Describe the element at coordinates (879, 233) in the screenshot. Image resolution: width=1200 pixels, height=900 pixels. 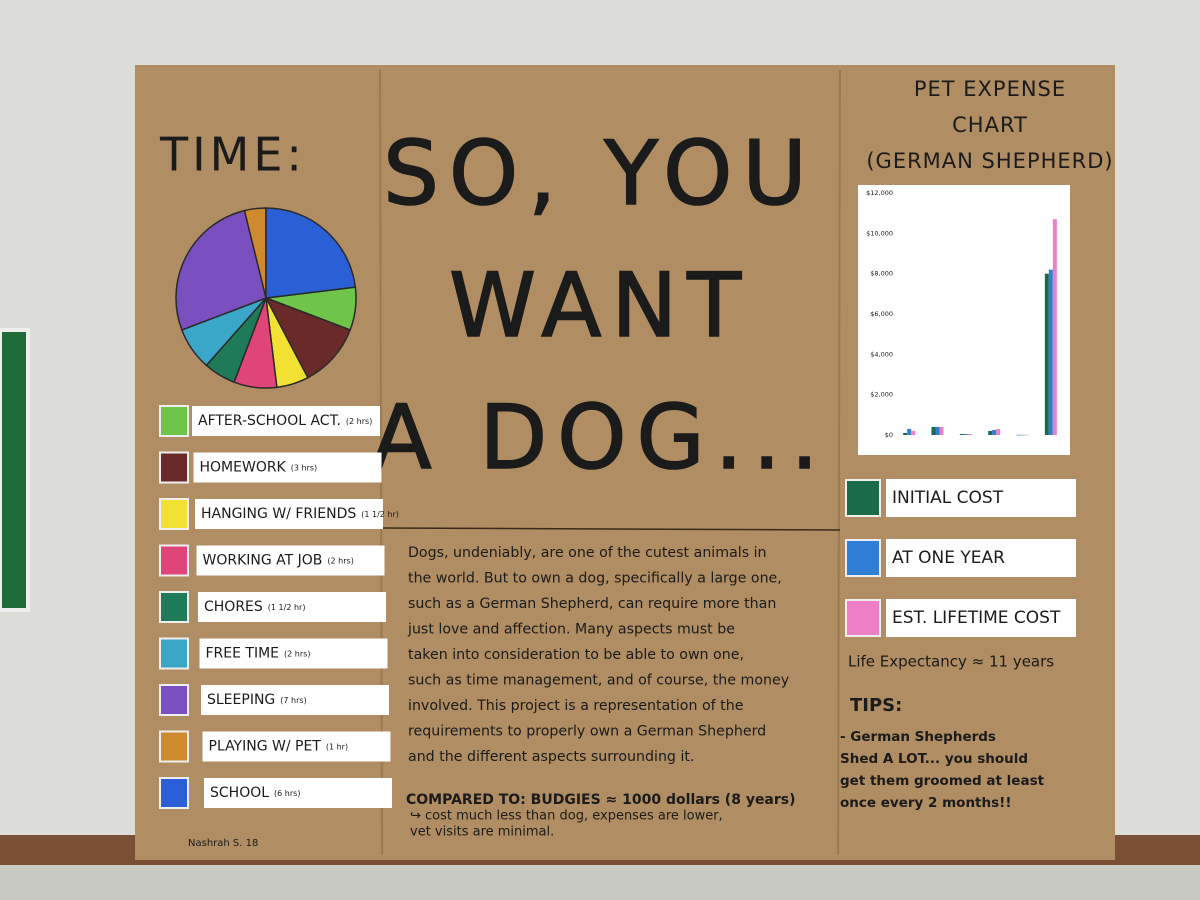
I see `y-tick-label: $10,000` at that location.